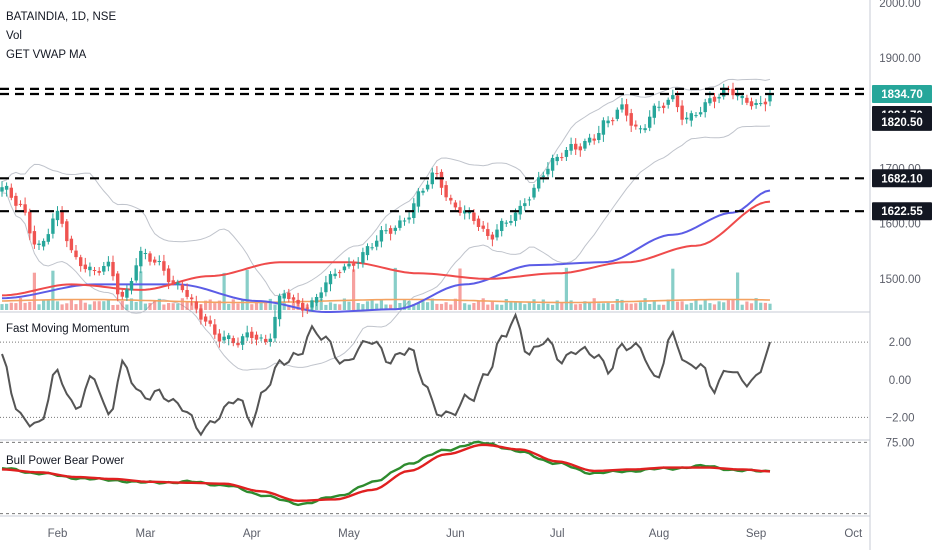 The width and height of the screenshot is (932, 555). Describe the element at coordinates (435, 477) in the screenshot. I see `power-pane` at that location.